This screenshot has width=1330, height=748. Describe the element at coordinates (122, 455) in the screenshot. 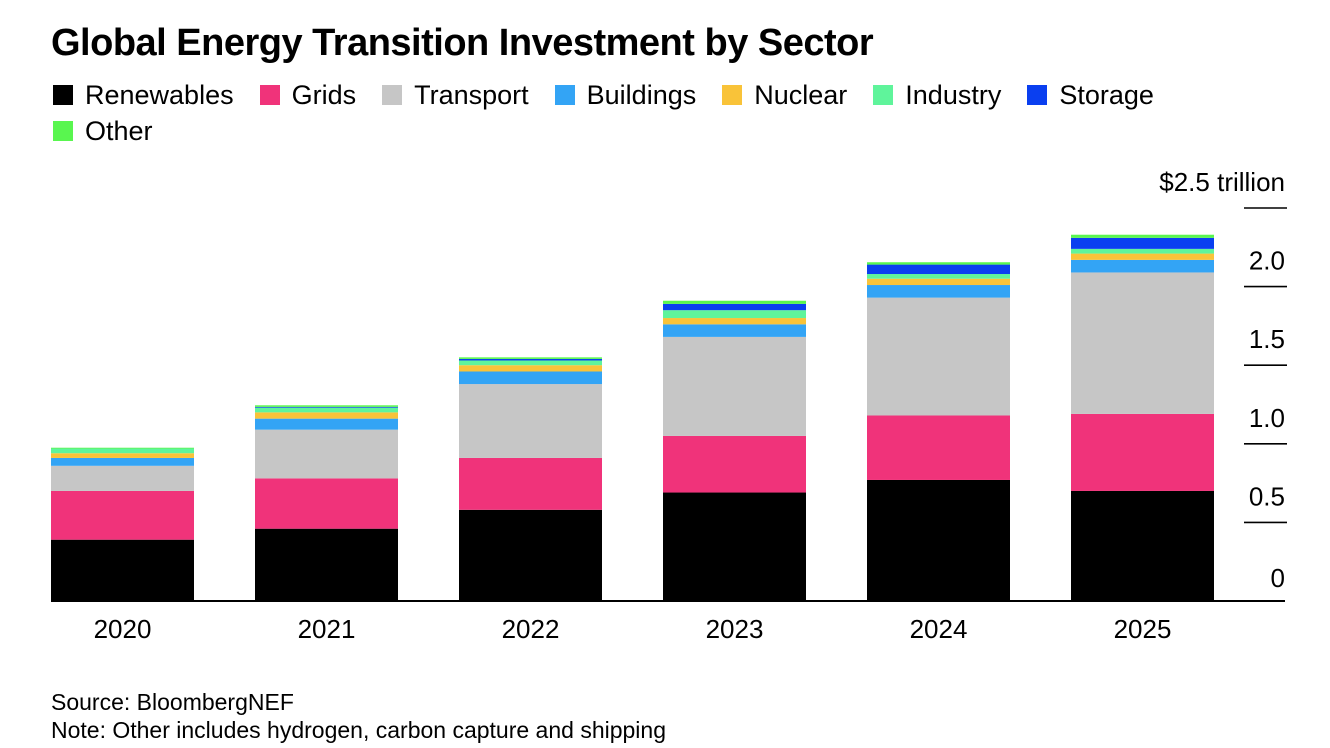

I see `bar-segment-nuclear-2020` at that location.